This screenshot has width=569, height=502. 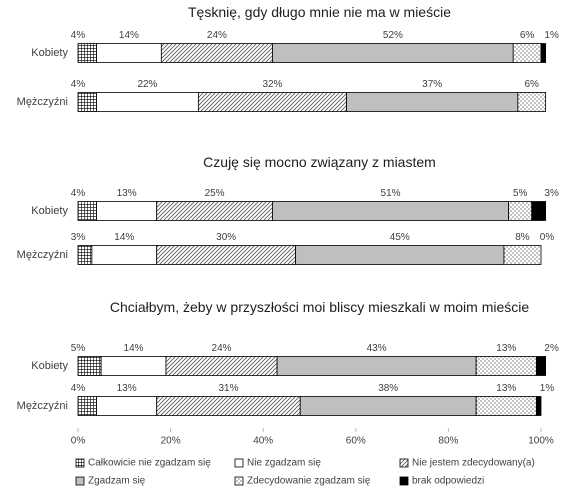 I want to click on data-label: 25%, so click(x=215, y=193).